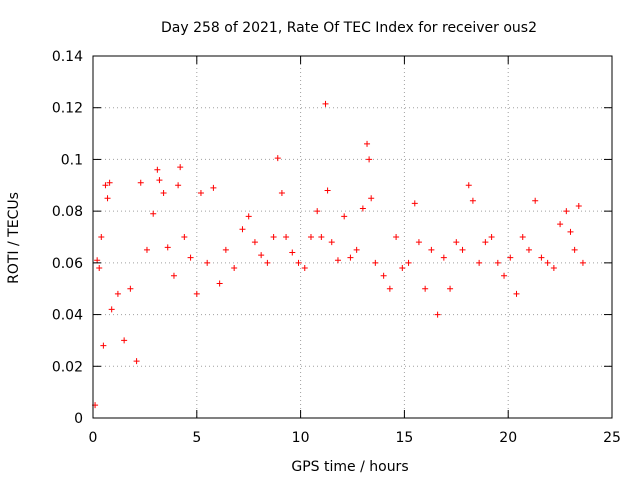  Describe the element at coordinates (67, 367) in the screenshot. I see `y-tick-label: 0.02` at that location.